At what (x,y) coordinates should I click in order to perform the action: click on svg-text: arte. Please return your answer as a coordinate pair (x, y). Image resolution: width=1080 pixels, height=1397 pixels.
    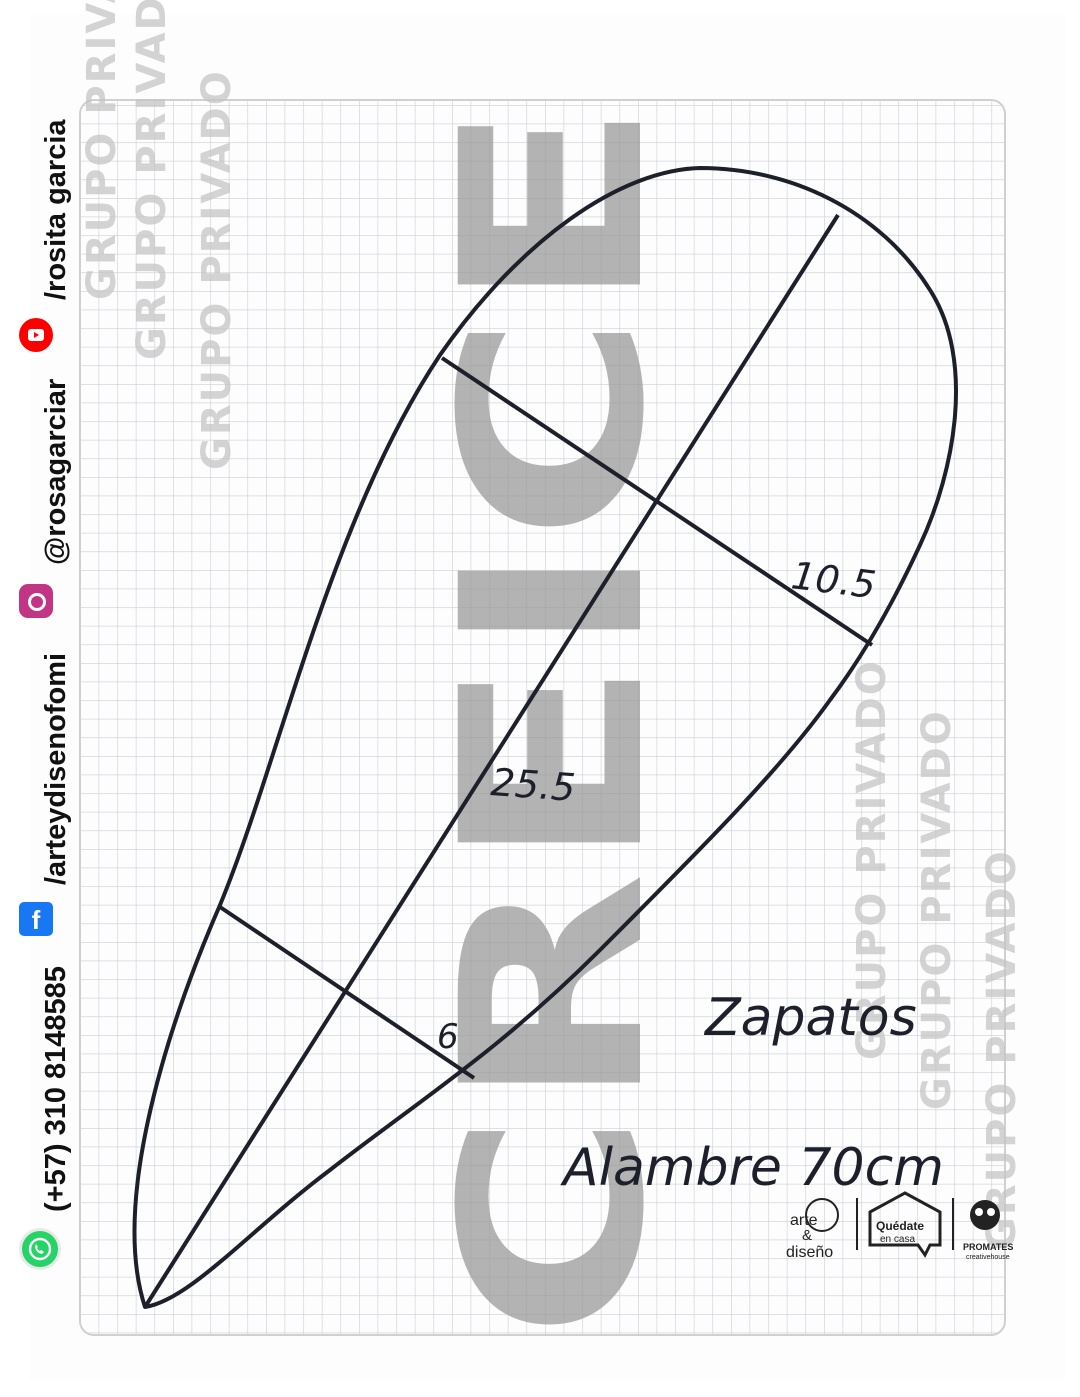
    Looking at the image, I should click on (804, 1220).